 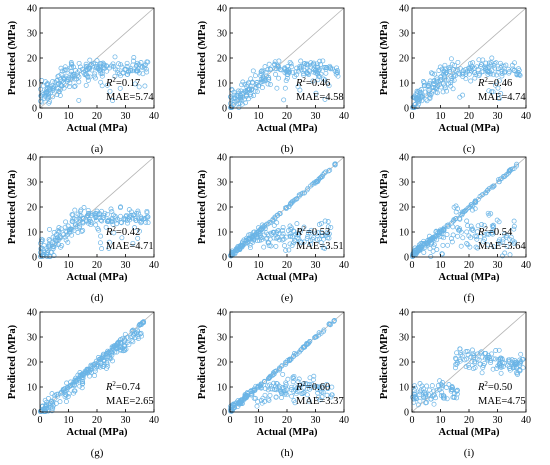 I want to click on y-tick-label: 30, so click(x=32, y=338).